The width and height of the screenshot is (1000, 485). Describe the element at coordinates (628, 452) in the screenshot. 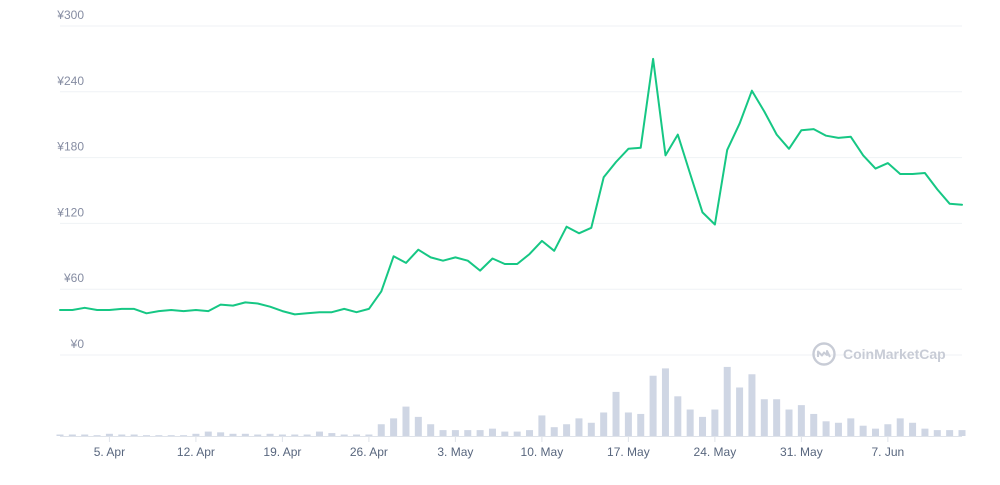

I see `x-tick-label: 17. May` at that location.